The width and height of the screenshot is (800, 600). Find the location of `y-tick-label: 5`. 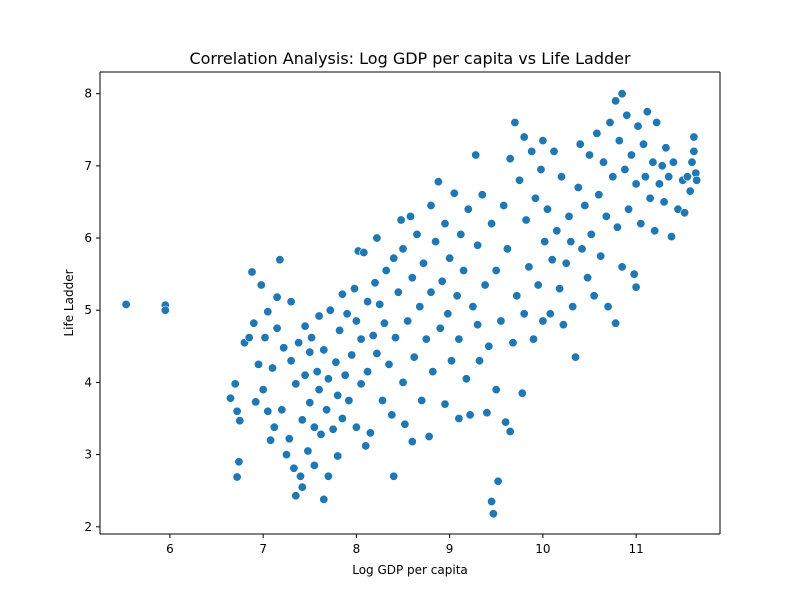

y-tick-label: 5 is located at coordinates (88, 310).